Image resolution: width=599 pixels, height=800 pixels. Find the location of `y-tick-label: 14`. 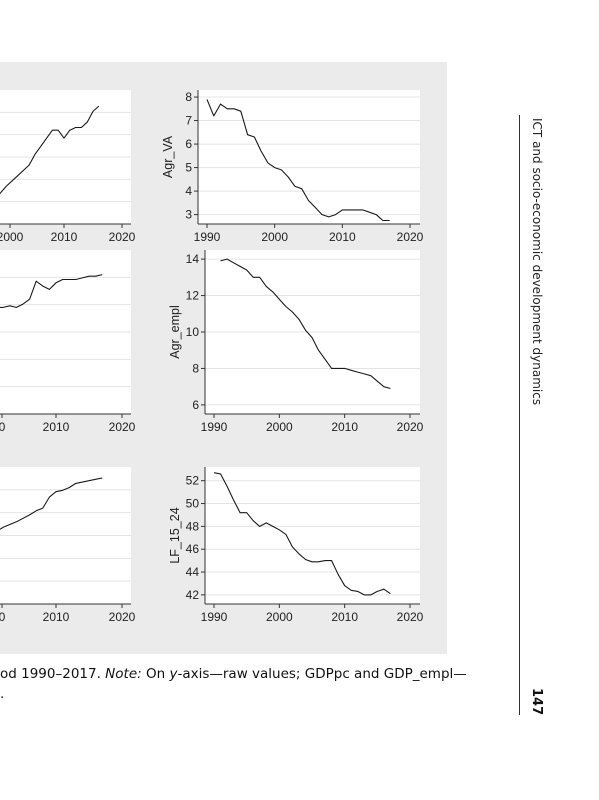

y-tick-label: 14 is located at coordinates (193, 259).